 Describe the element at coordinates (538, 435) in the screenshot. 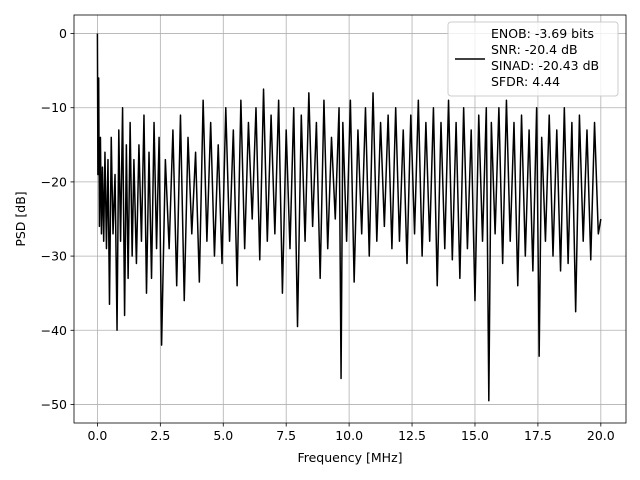

I see `x-tick-label: 17.5` at that location.